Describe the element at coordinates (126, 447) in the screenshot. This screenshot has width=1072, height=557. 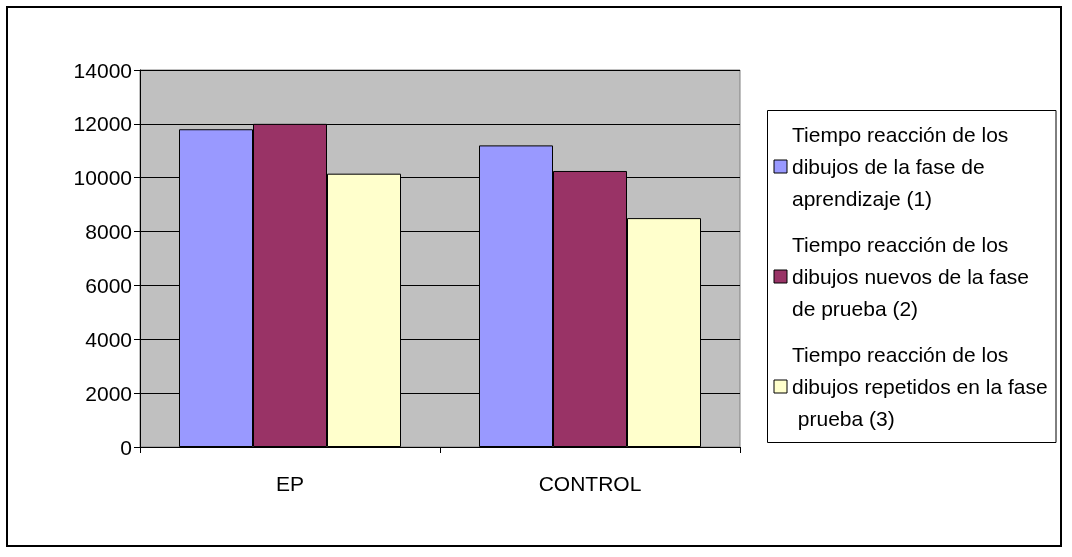
I see `y-tick-label: 0` at that location.